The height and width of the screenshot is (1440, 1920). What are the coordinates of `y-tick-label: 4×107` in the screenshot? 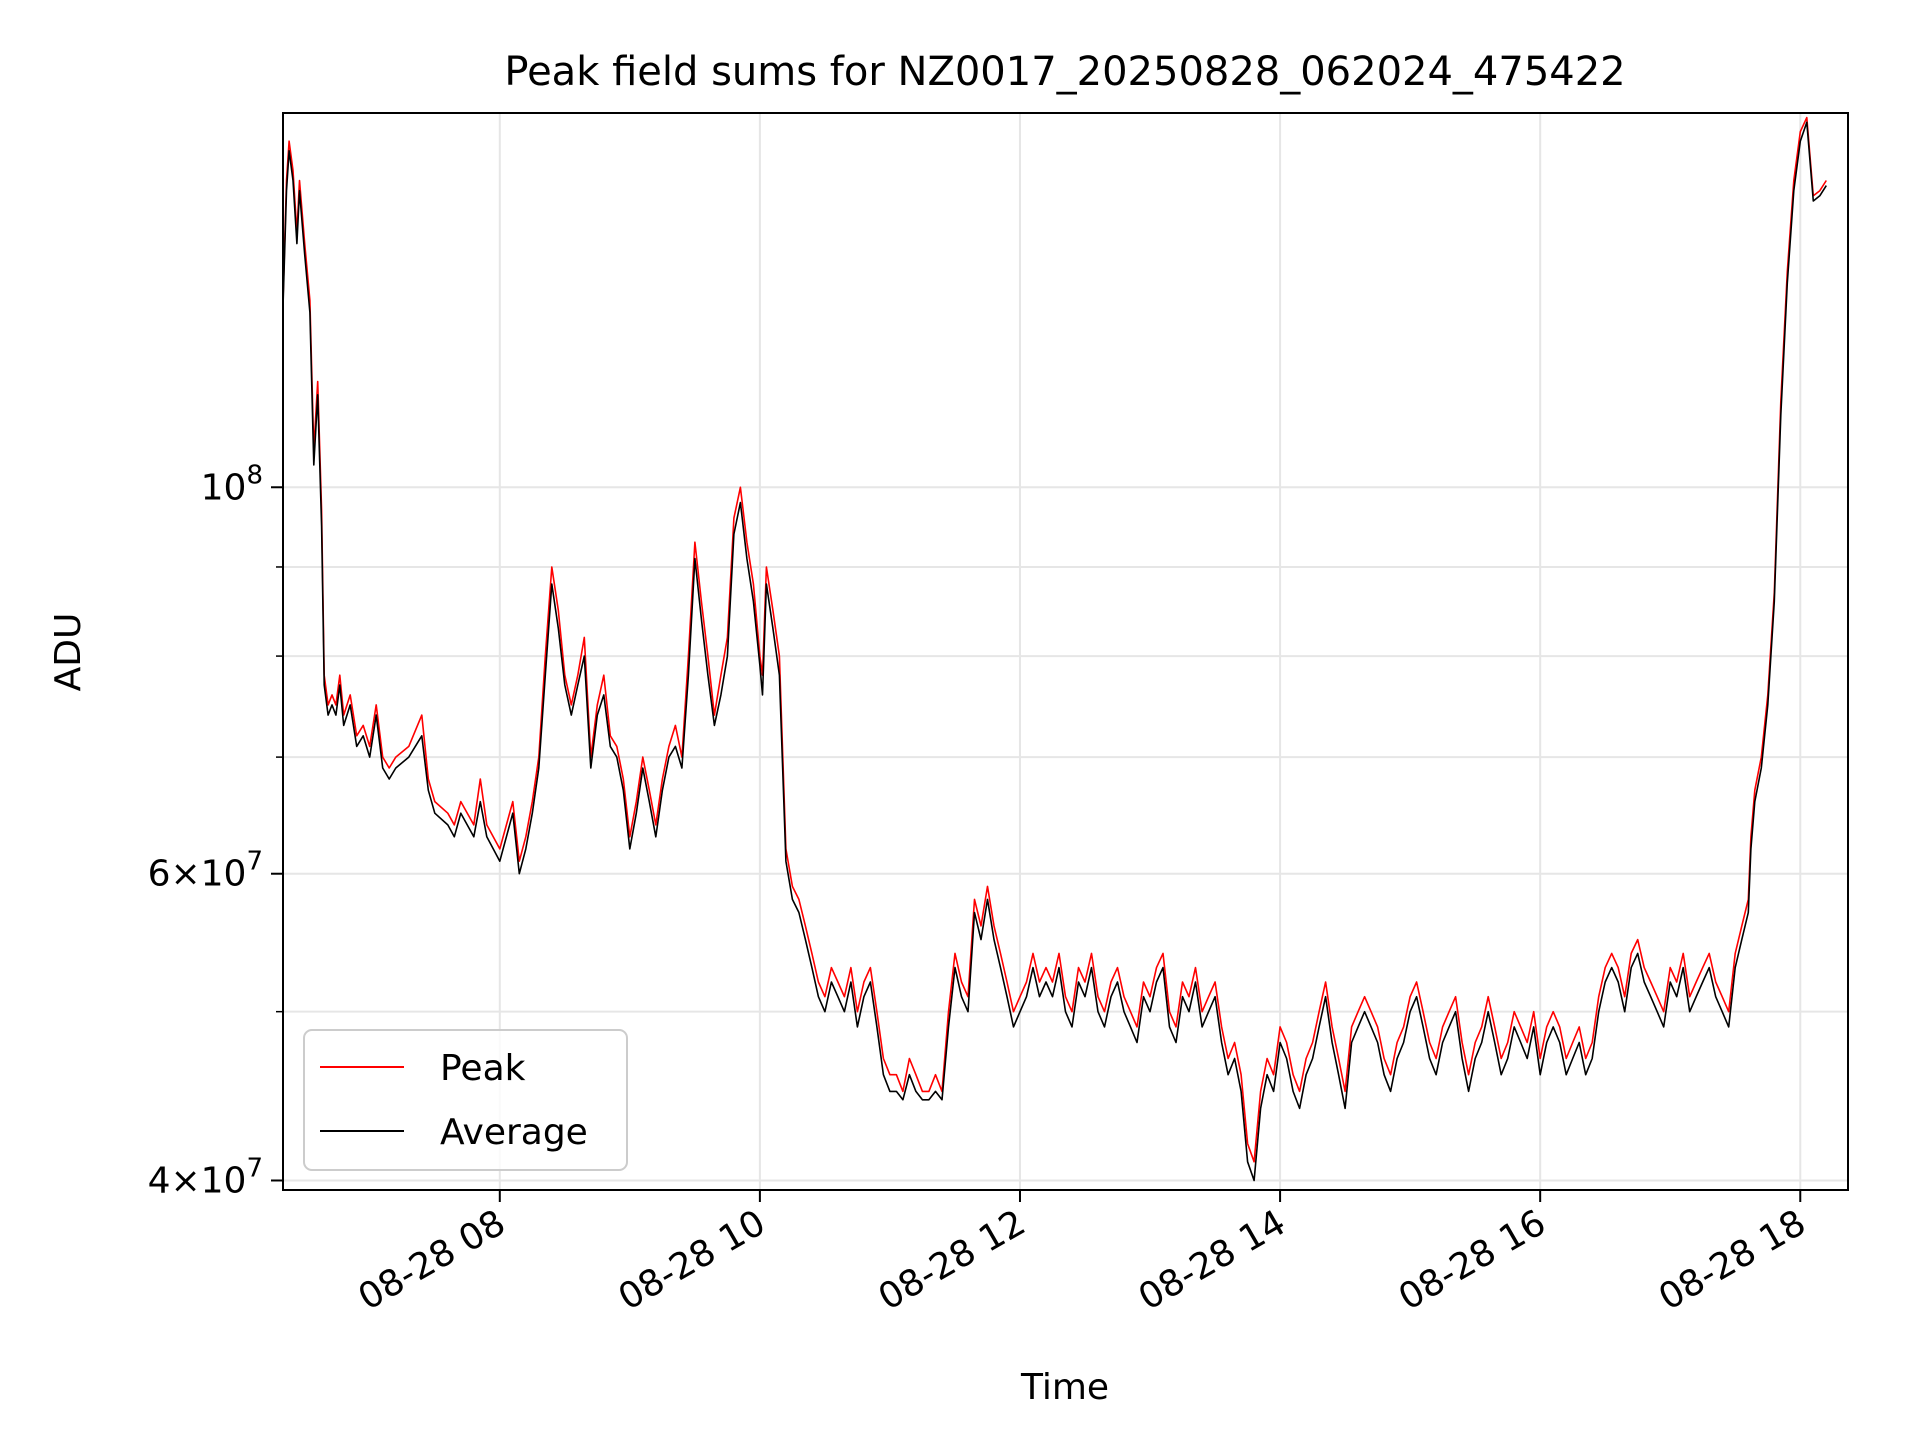 It's located at (205, 1177).